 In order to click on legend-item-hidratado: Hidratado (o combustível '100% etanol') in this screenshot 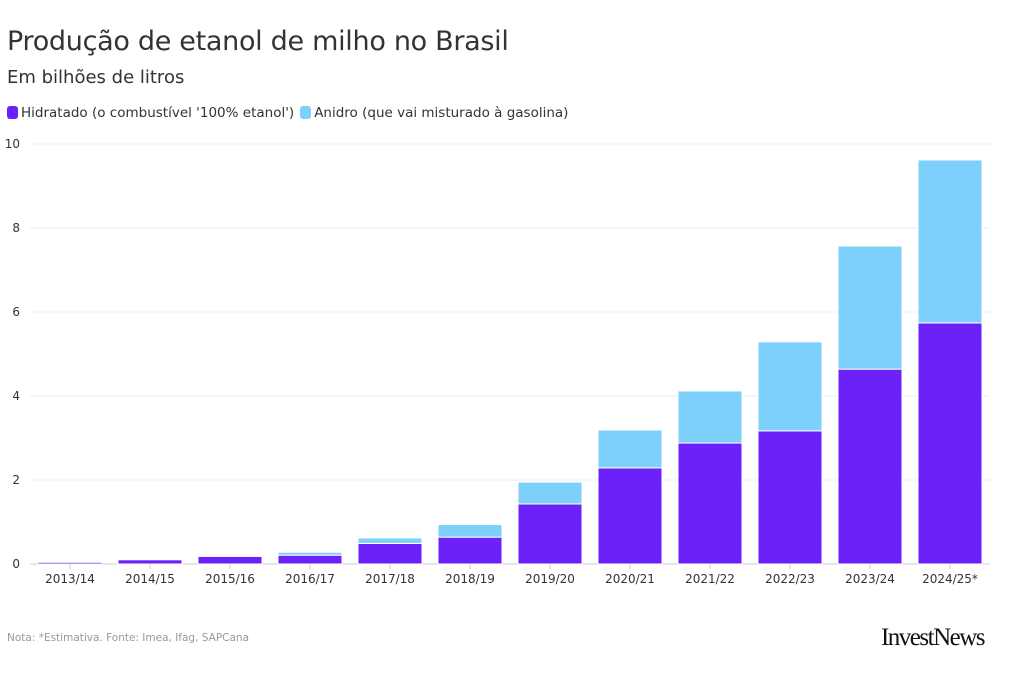, I will do `click(150, 113)`.